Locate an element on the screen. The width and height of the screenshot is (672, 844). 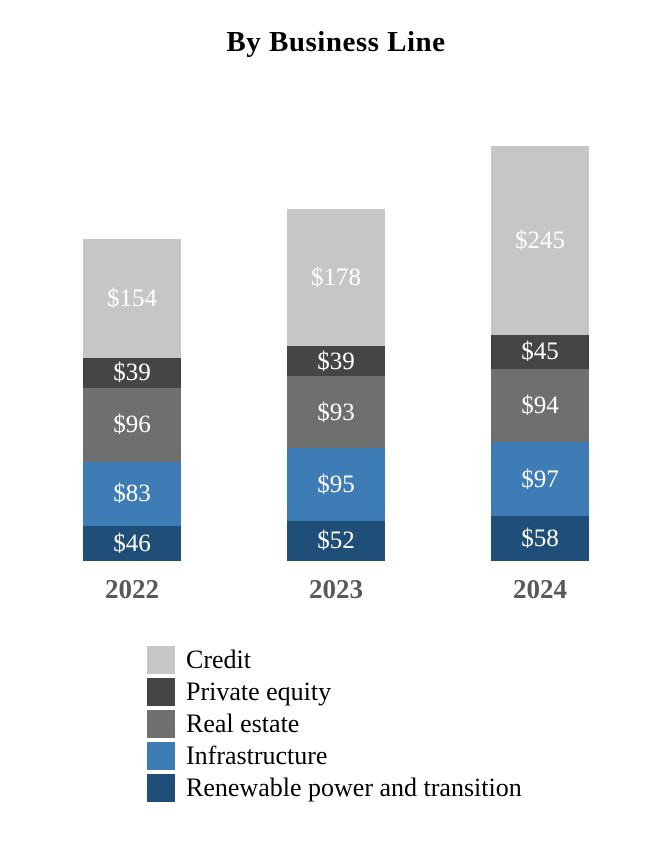
bar-segment-renewable-power-and-transition-2022: $46 is located at coordinates (132, 543).